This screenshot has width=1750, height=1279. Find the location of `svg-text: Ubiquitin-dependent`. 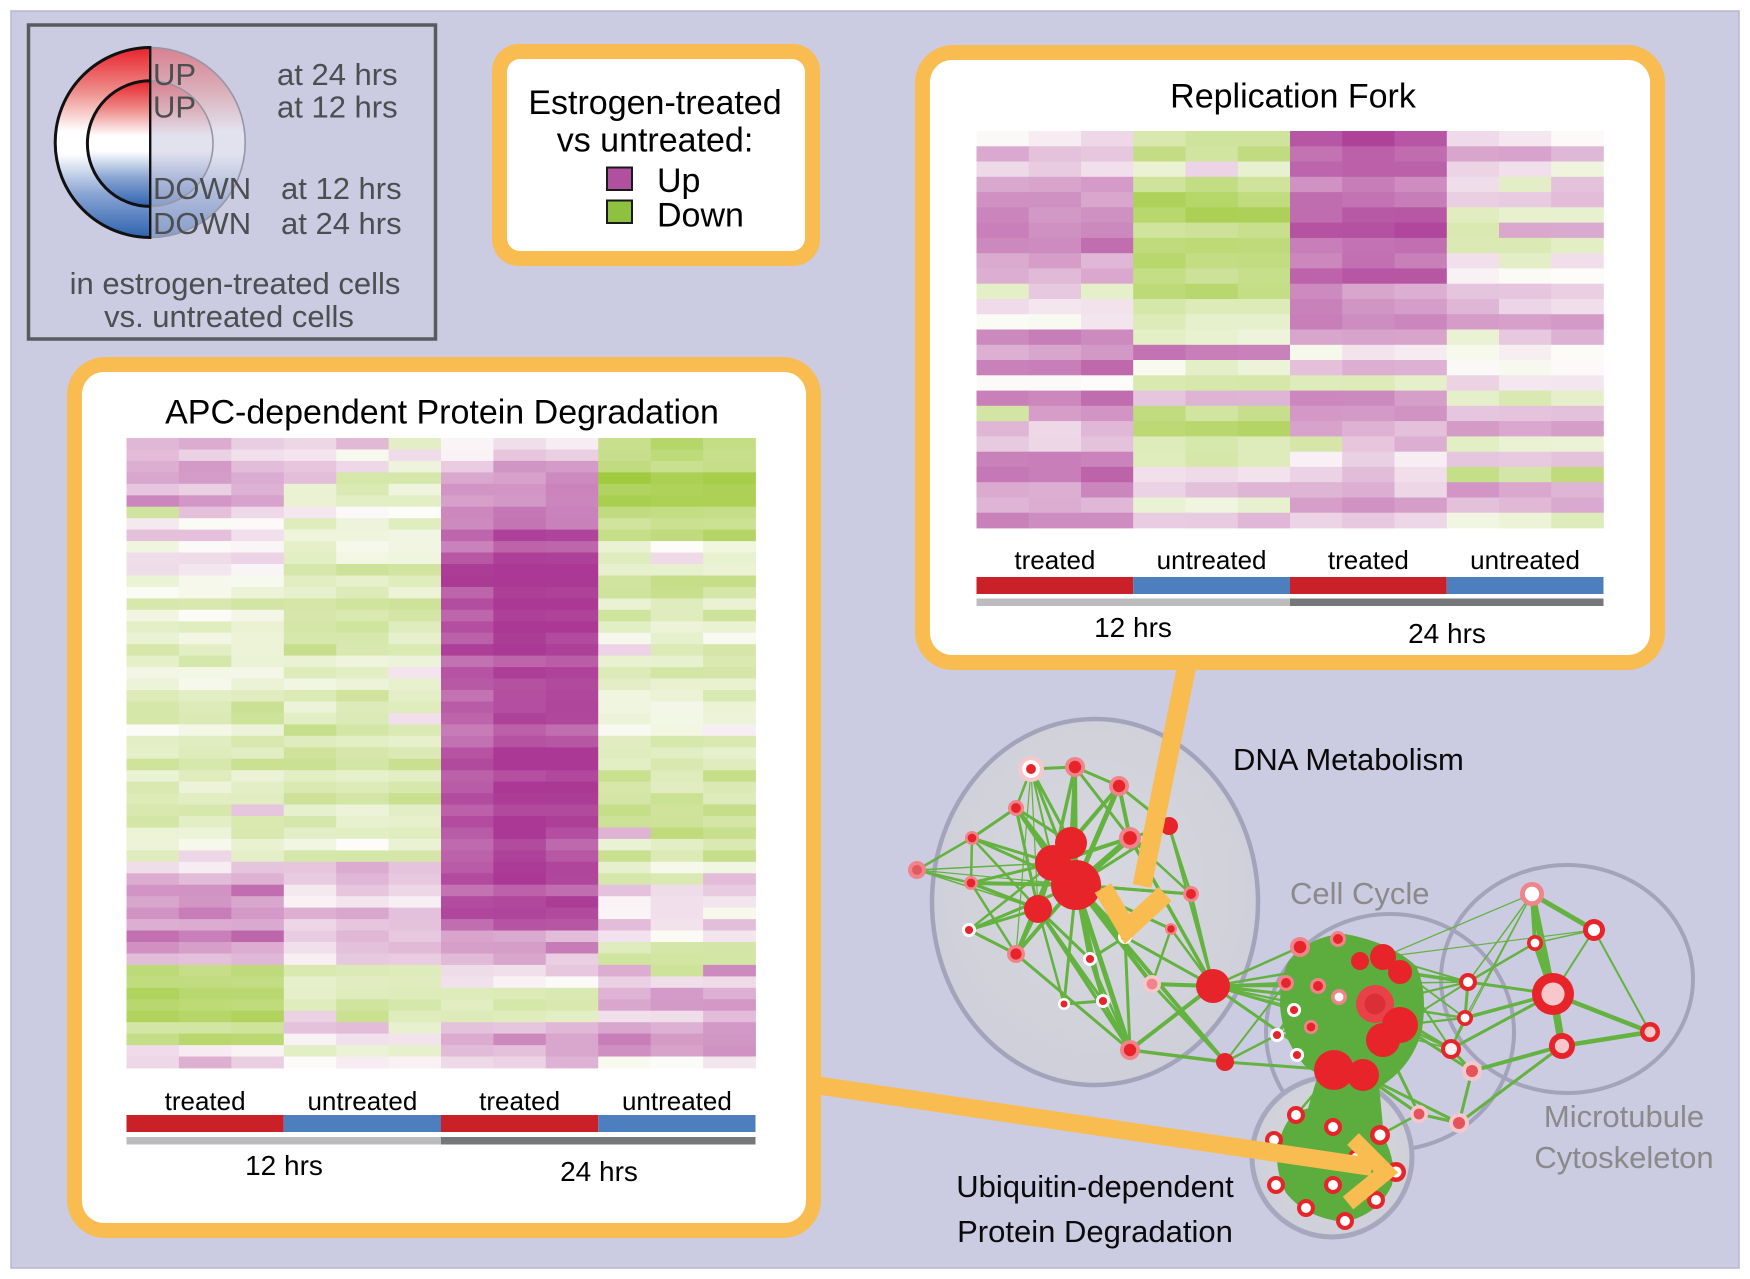

svg-text: Ubiquitin-dependent is located at coordinates (1095, 1186).